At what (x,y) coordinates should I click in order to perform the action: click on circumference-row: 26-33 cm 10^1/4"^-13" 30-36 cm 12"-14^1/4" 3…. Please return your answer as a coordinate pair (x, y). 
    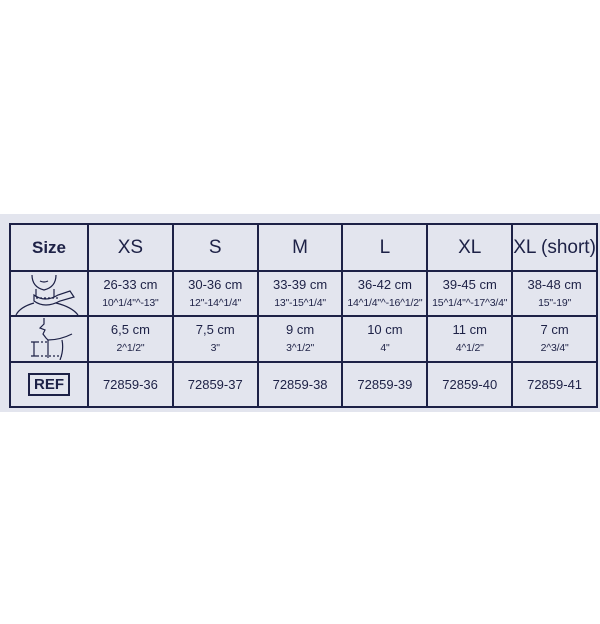
    Looking at the image, I should click on (303, 293).